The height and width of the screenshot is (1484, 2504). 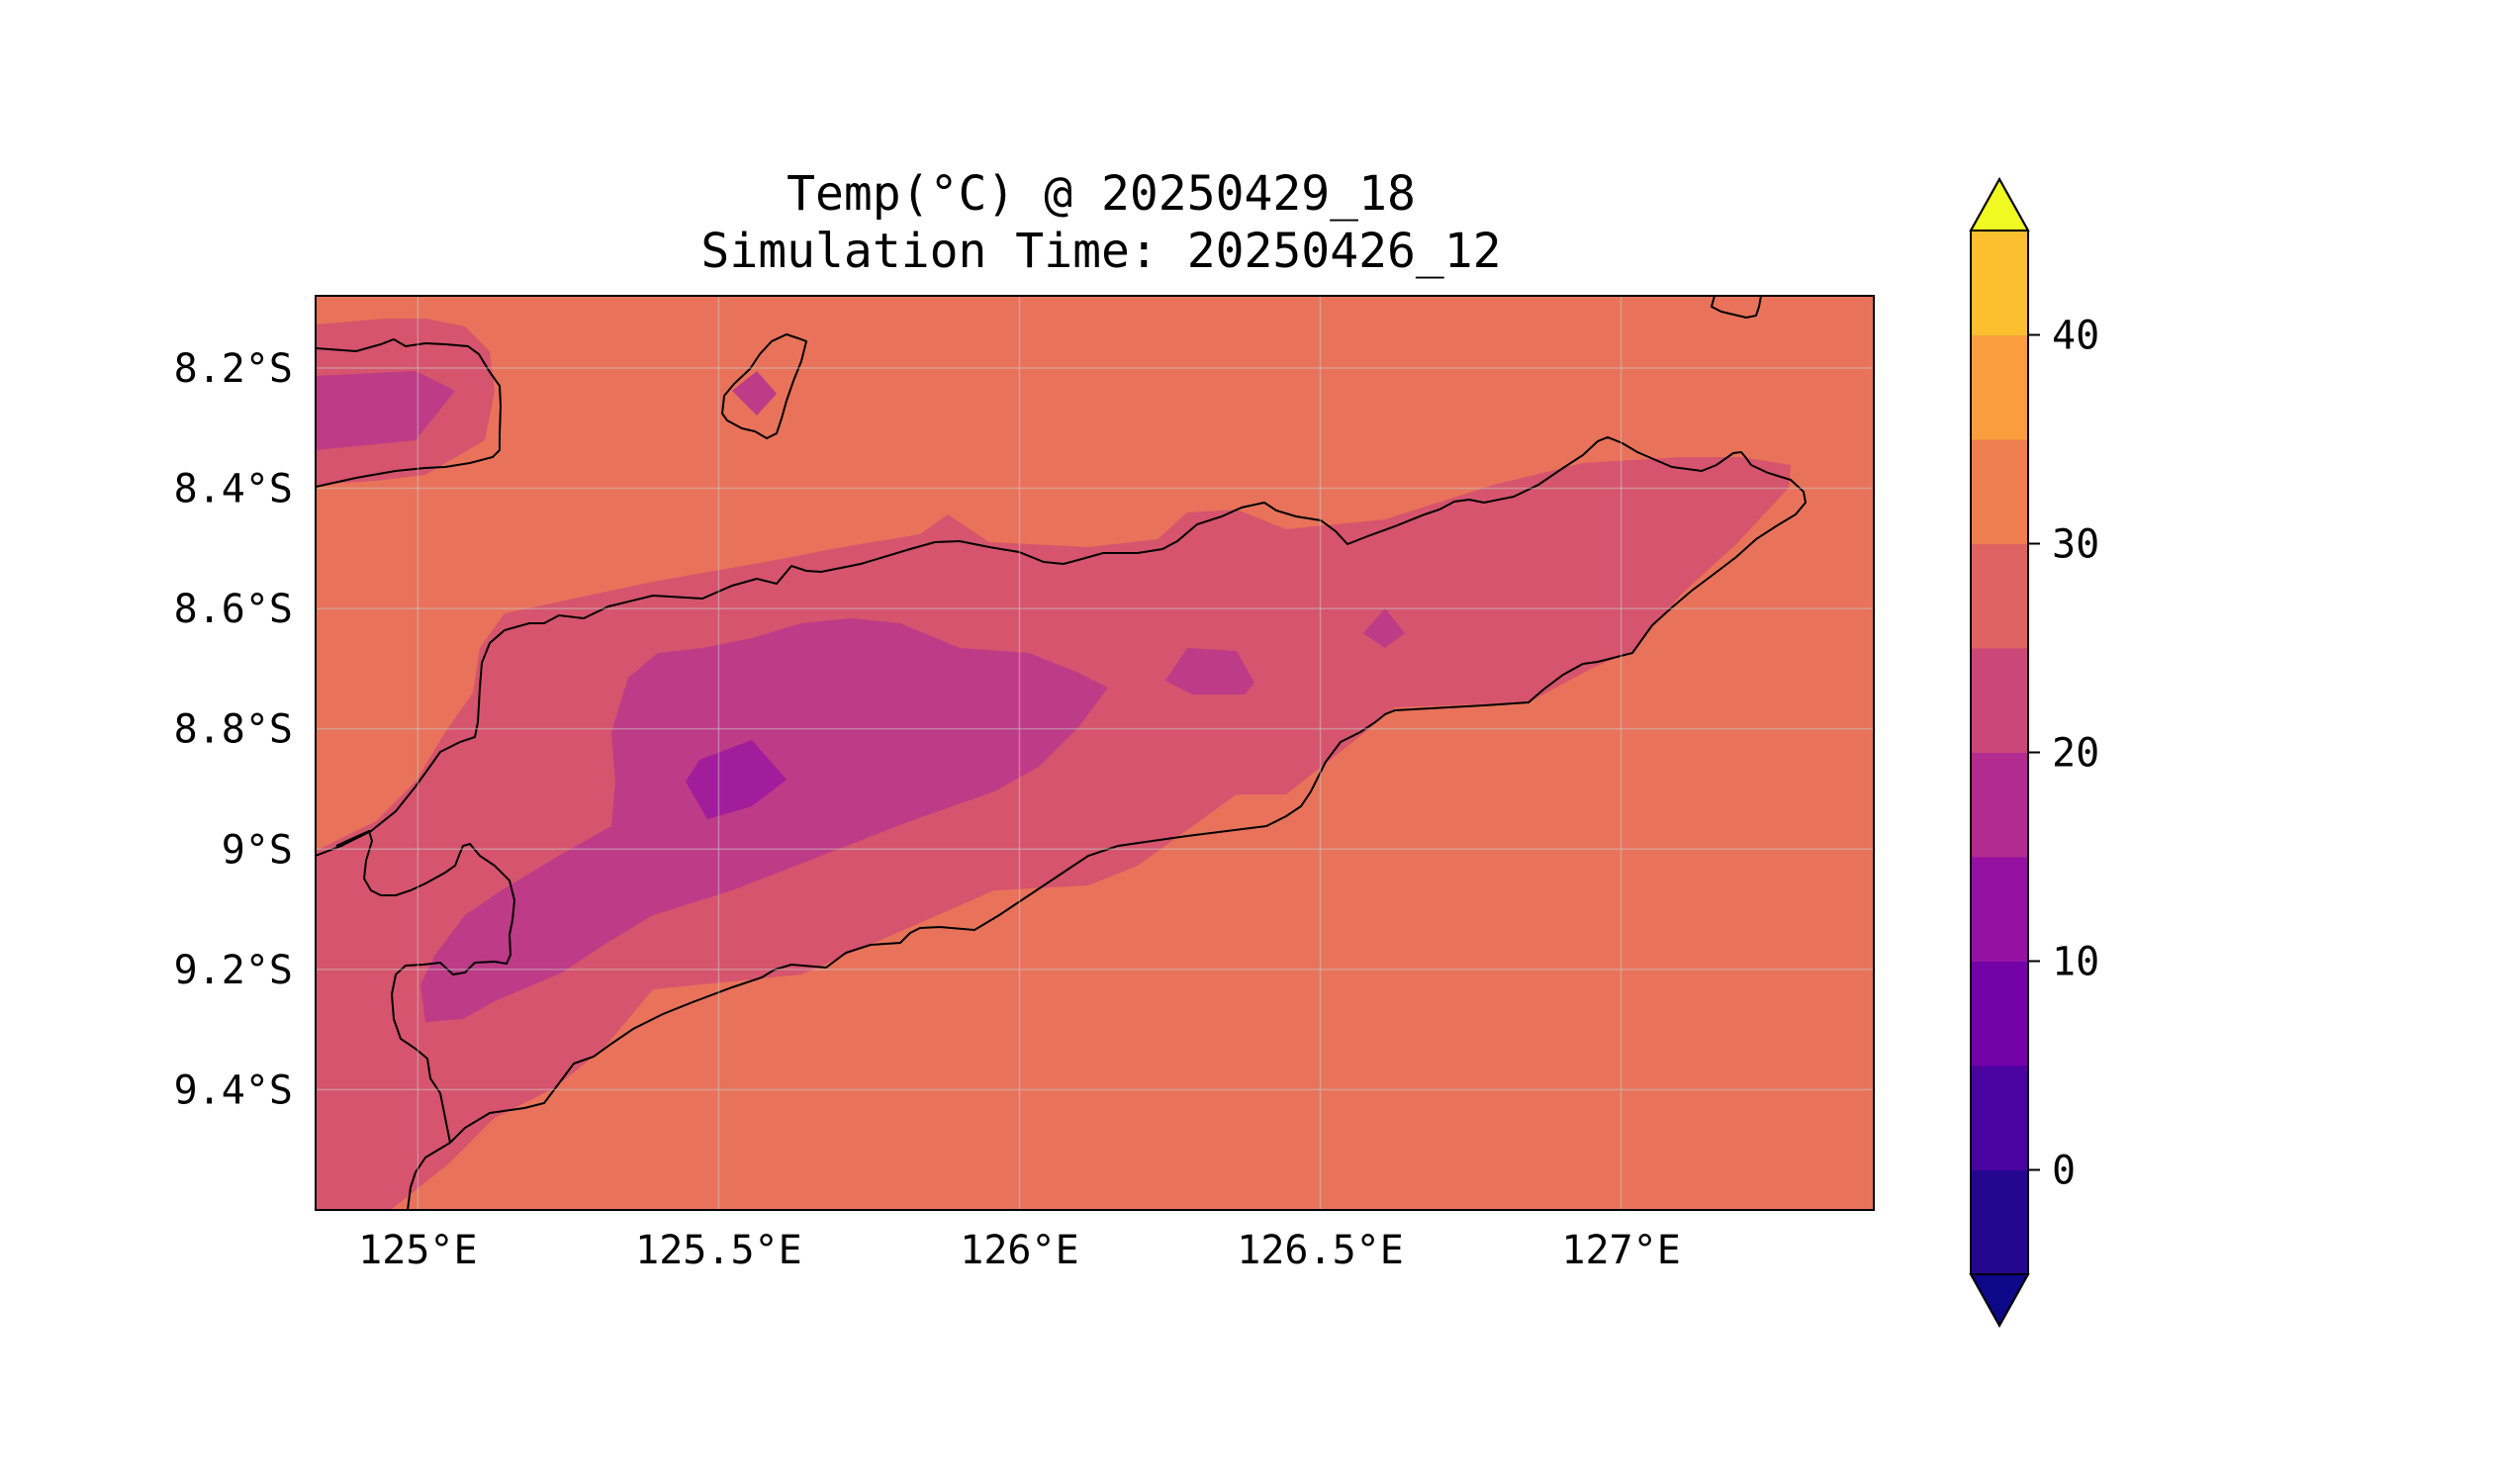 What do you see at coordinates (1736, 308) in the screenshot?
I see `coastline-northeast-islet` at bounding box center [1736, 308].